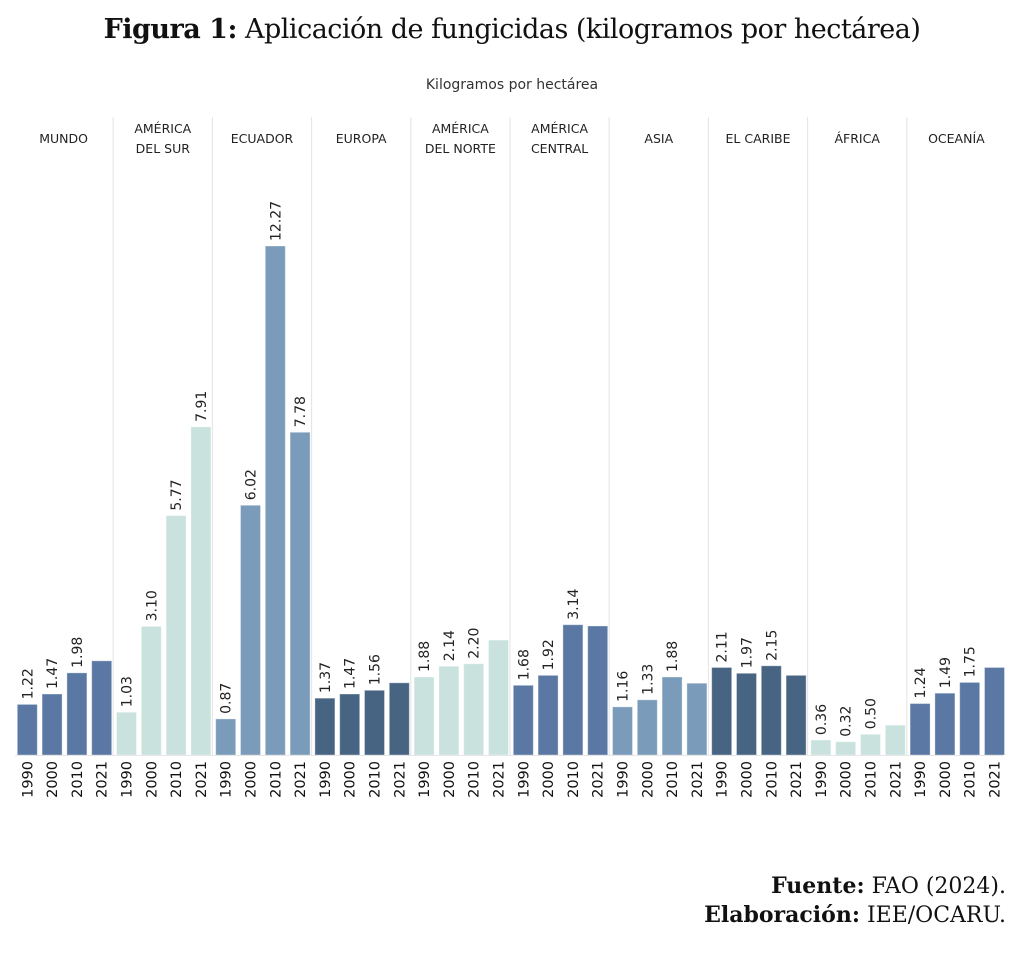 This screenshot has width=1024, height=957. What do you see at coordinates (559, 148) in the screenshot?
I see `group-label: CENTRAL` at bounding box center [559, 148].